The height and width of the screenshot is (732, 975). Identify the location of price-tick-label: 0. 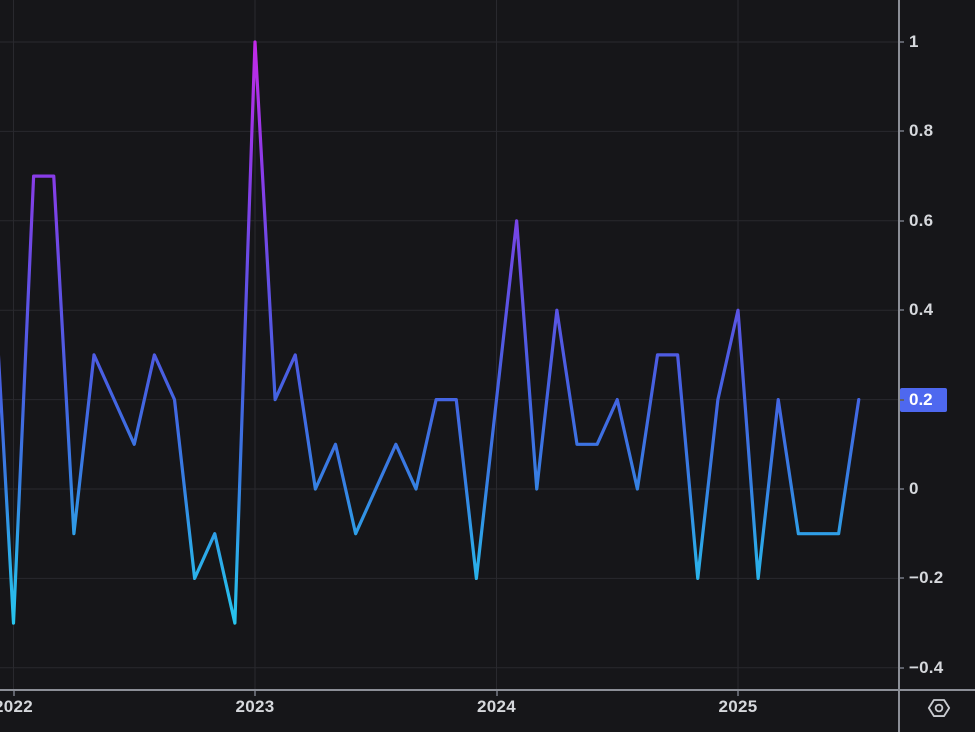
(914, 488).